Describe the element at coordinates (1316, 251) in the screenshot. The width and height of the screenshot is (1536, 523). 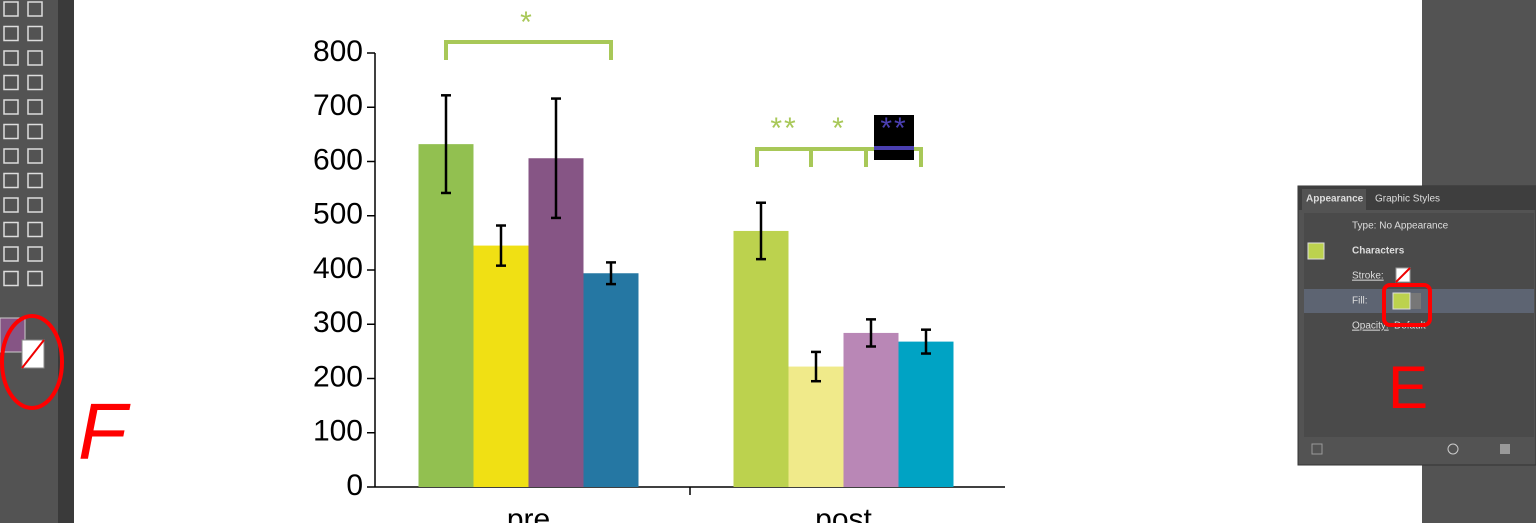
I see `object-swatch` at that location.